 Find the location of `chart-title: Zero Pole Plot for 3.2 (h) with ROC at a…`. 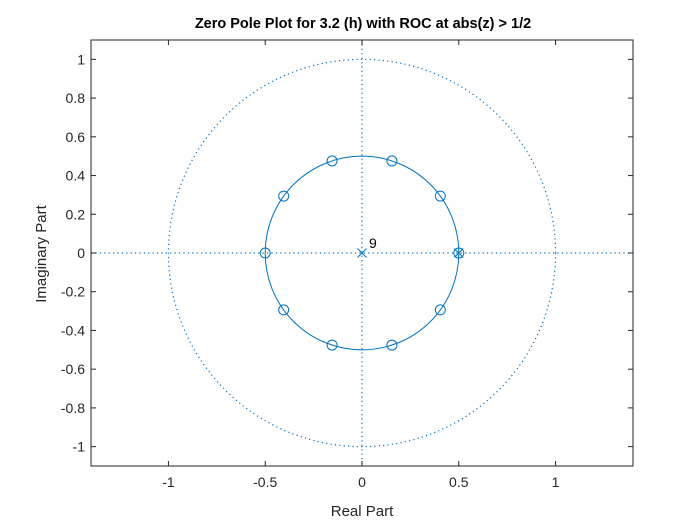

chart-title: Zero Pole Plot for 3.2 (h) with ROC at a… is located at coordinates (363, 24).